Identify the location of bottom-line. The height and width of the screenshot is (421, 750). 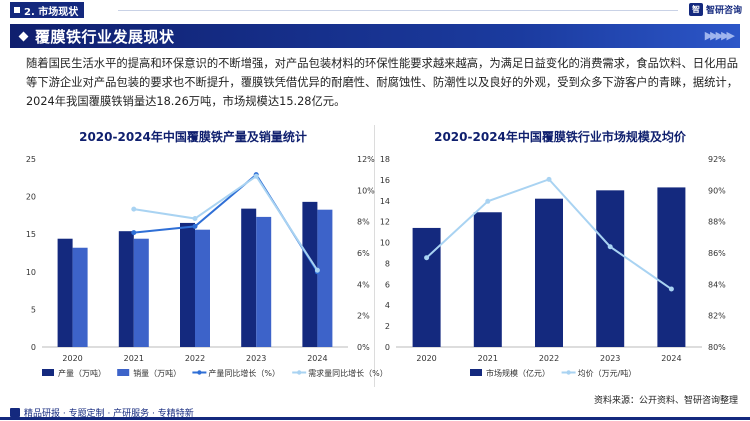
(375, 418).